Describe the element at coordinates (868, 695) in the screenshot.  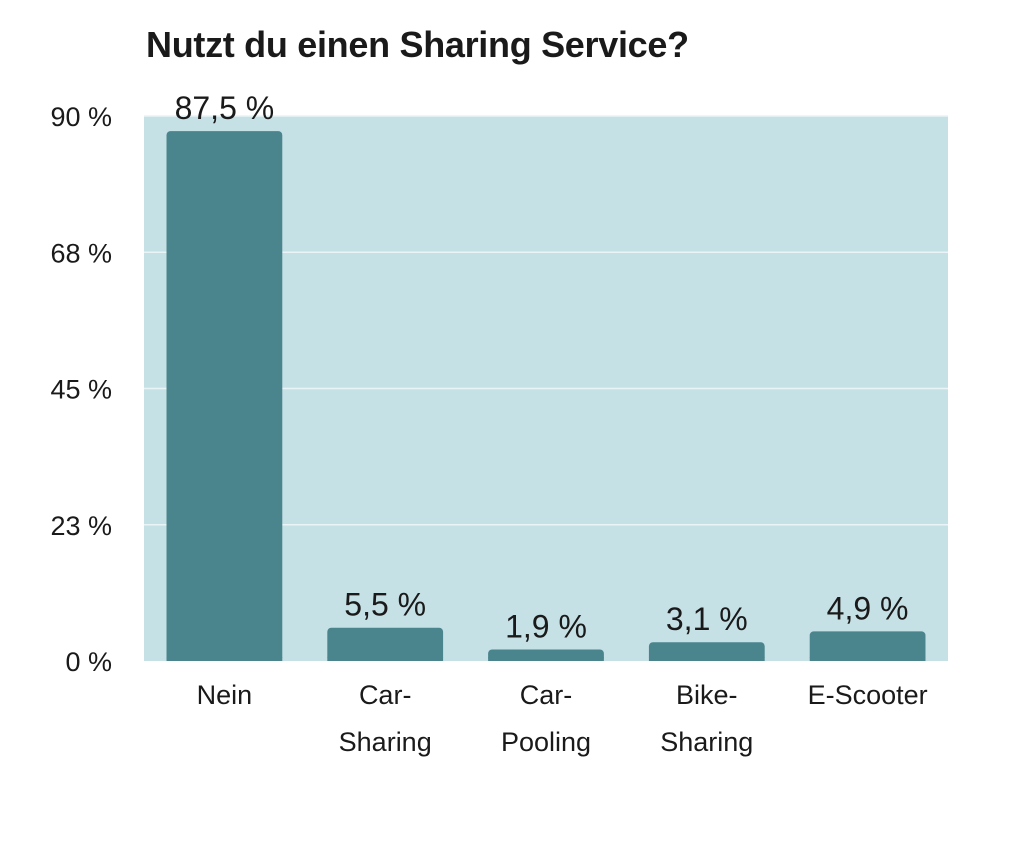
I see `x-tick-label: E-Scooter` at that location.